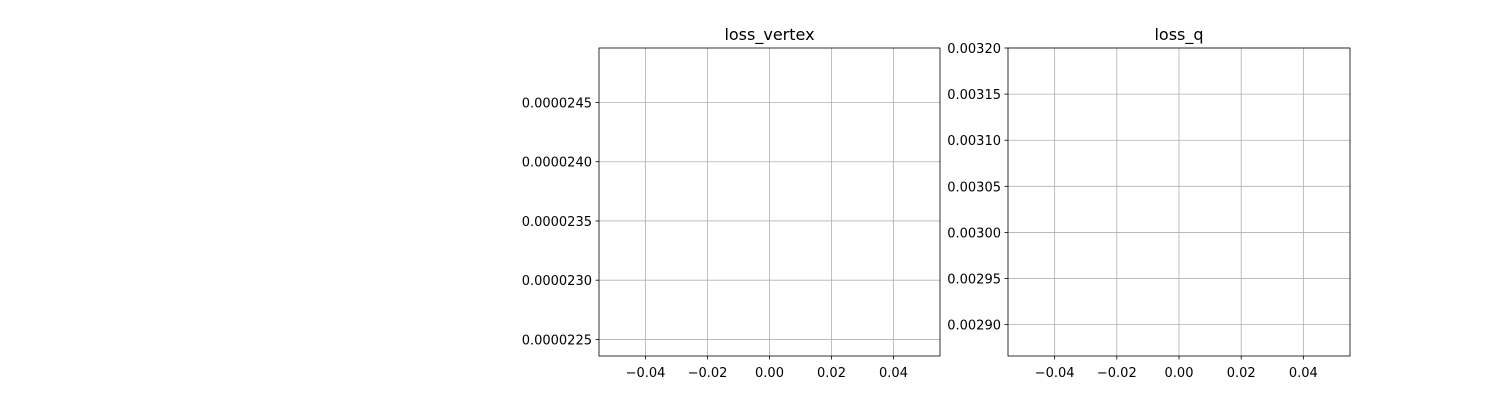 The image size is (1500, 400). What do you see at coordinates (646, 373) in the screenshot?
I see `loss-vertex-x-tick-label-0: −0.04` at bounding box center [646, 373].